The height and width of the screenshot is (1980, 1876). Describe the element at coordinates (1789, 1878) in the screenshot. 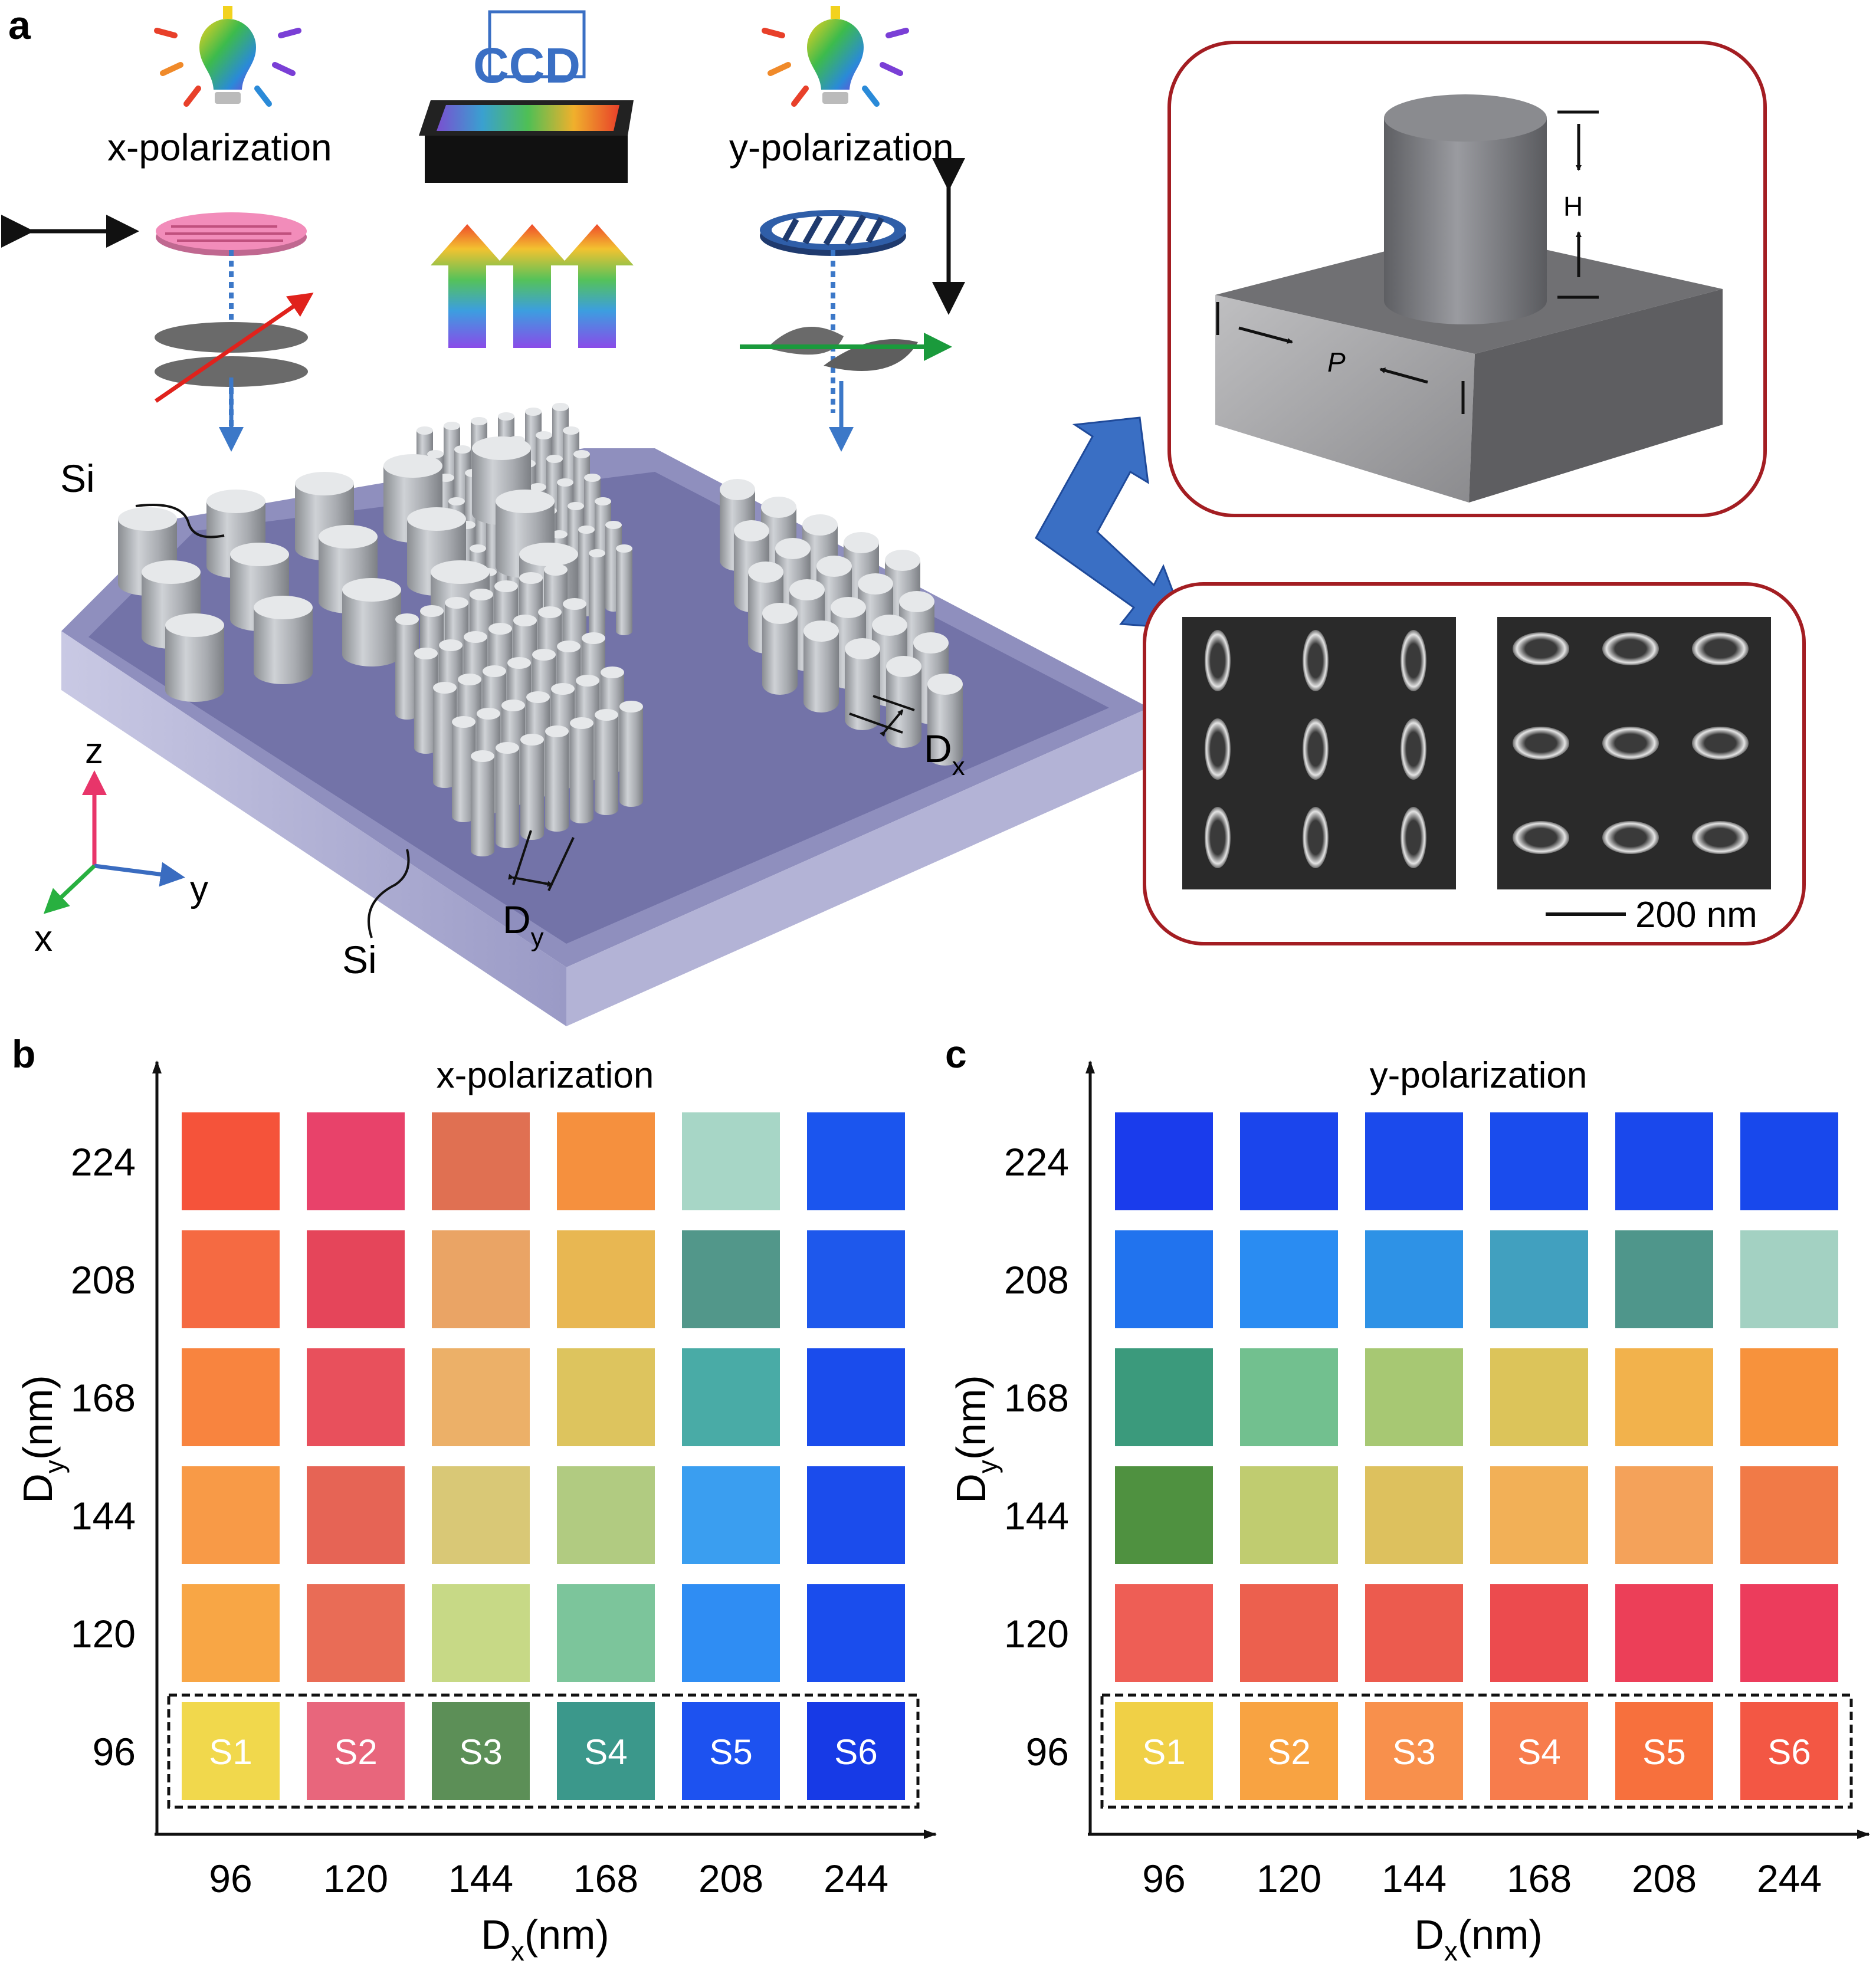

I see `x-tick-label: 244` at that location.